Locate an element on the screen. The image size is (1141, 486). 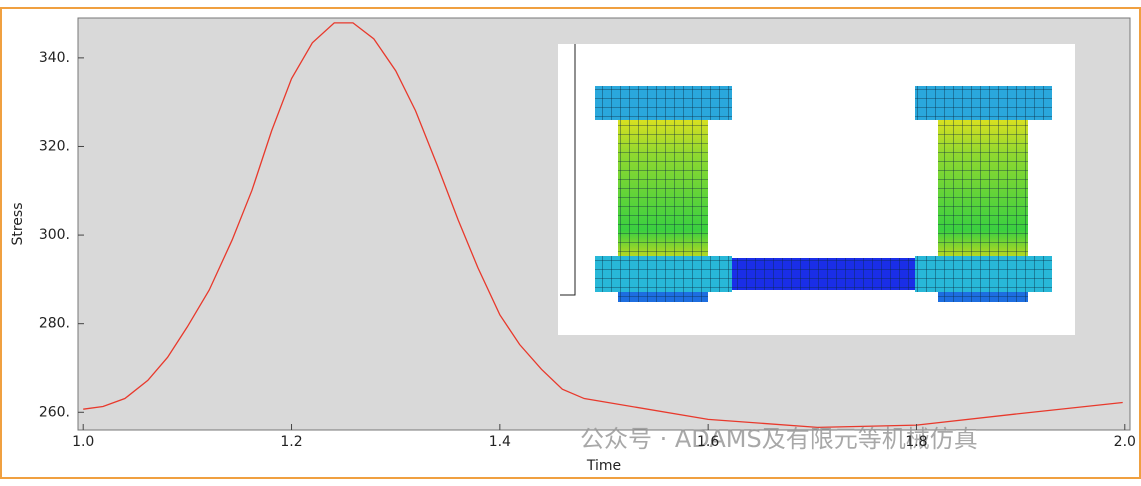
y-tick-label: 340. is located at coordinates (54, 58).